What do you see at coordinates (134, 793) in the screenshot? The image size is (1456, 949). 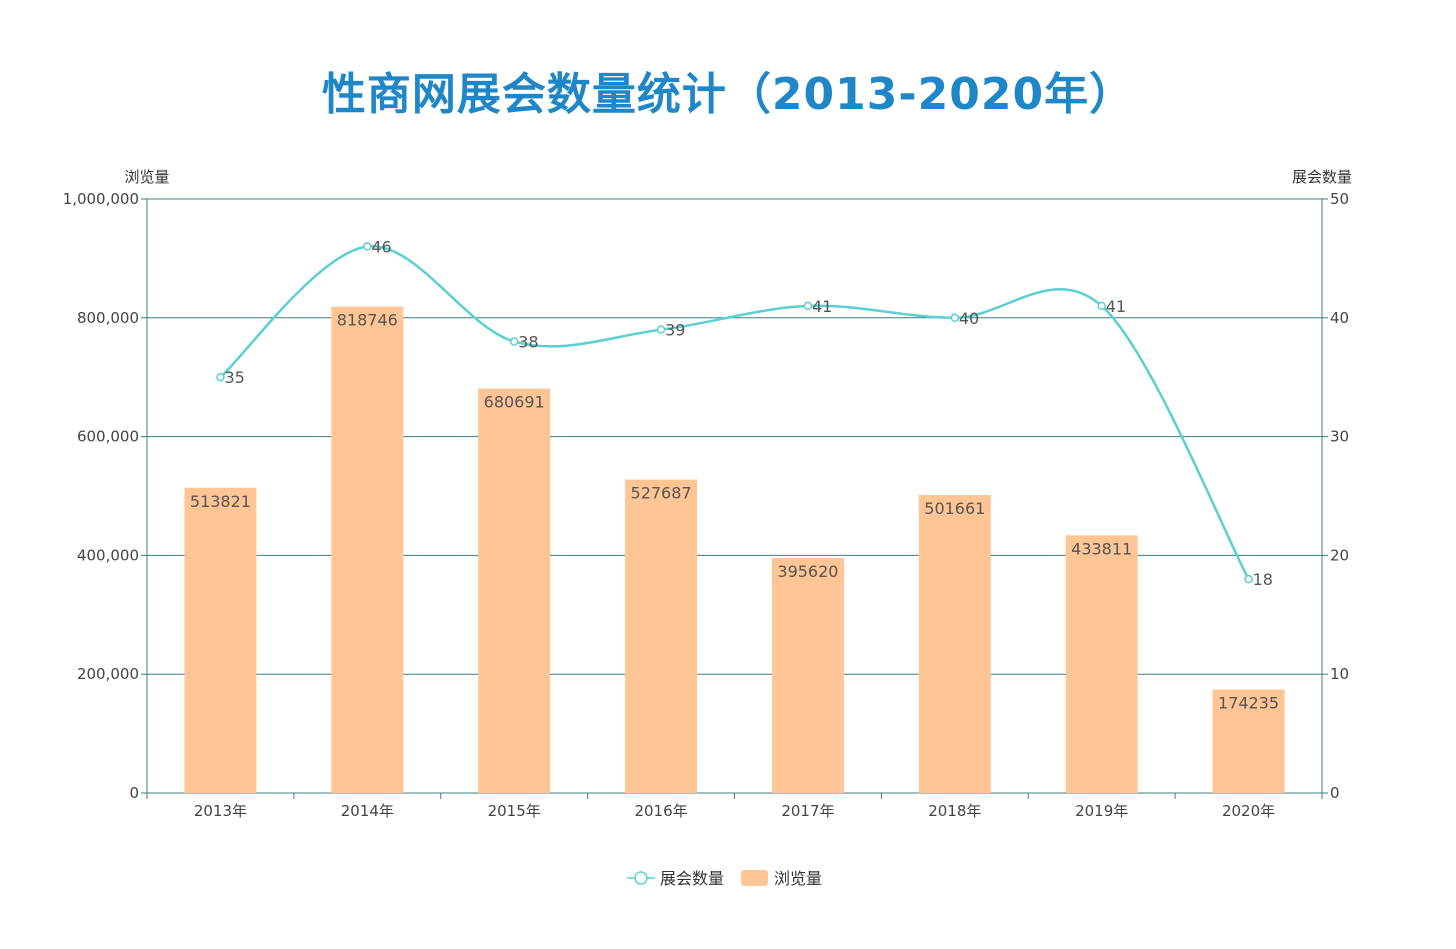 I see `y-left-tick-label: 0` at bounding box center [134, 793].